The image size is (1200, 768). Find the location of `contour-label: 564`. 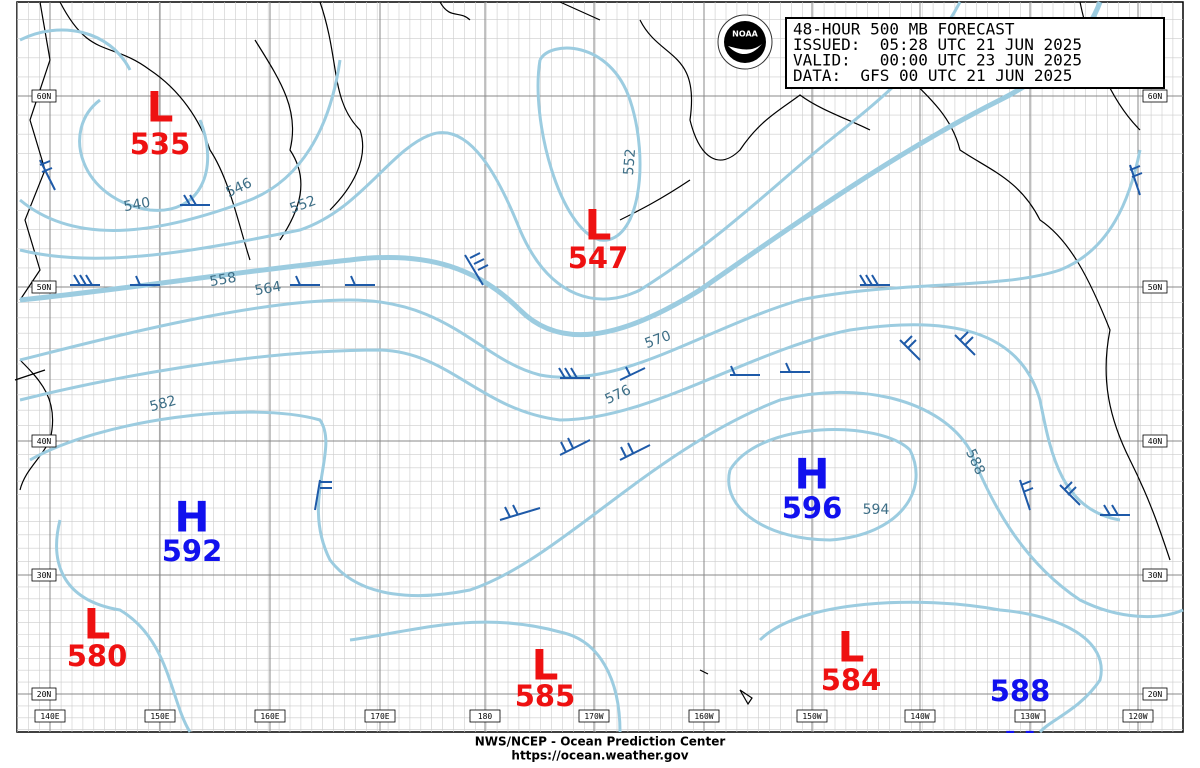

contour-label: 564 is located at coordinates (267, 289).